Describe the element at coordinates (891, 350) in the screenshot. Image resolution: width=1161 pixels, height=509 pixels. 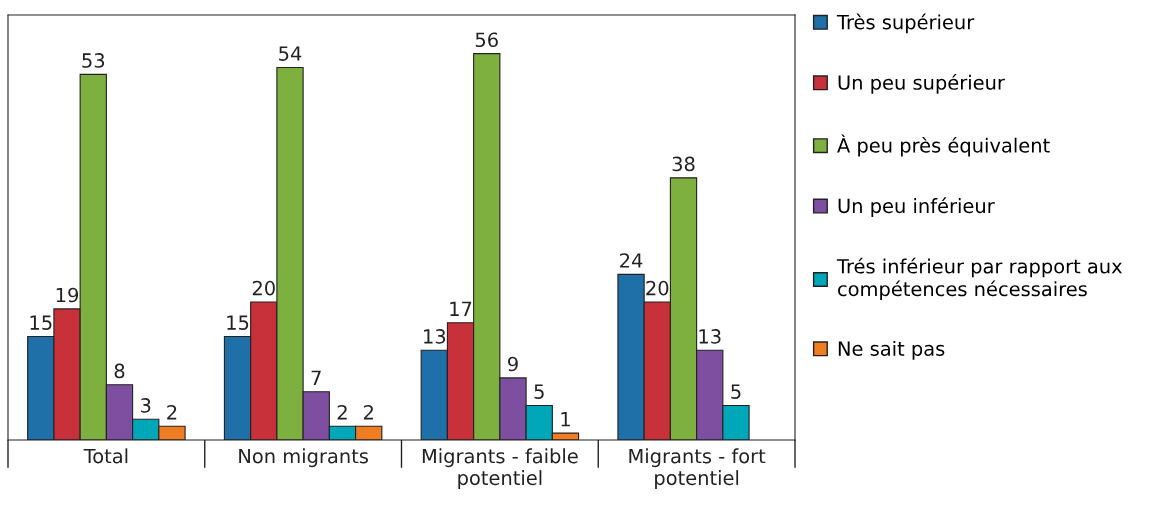
I see `legend-label: Ne sait pas` at that location.